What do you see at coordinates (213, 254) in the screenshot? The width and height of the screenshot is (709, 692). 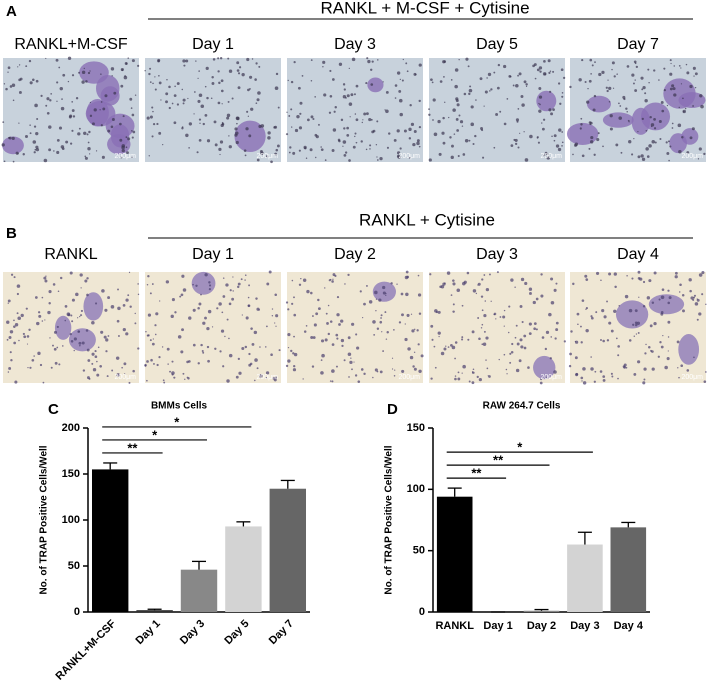 I see `column-label: Day 1` at bounding box center [213, 254].